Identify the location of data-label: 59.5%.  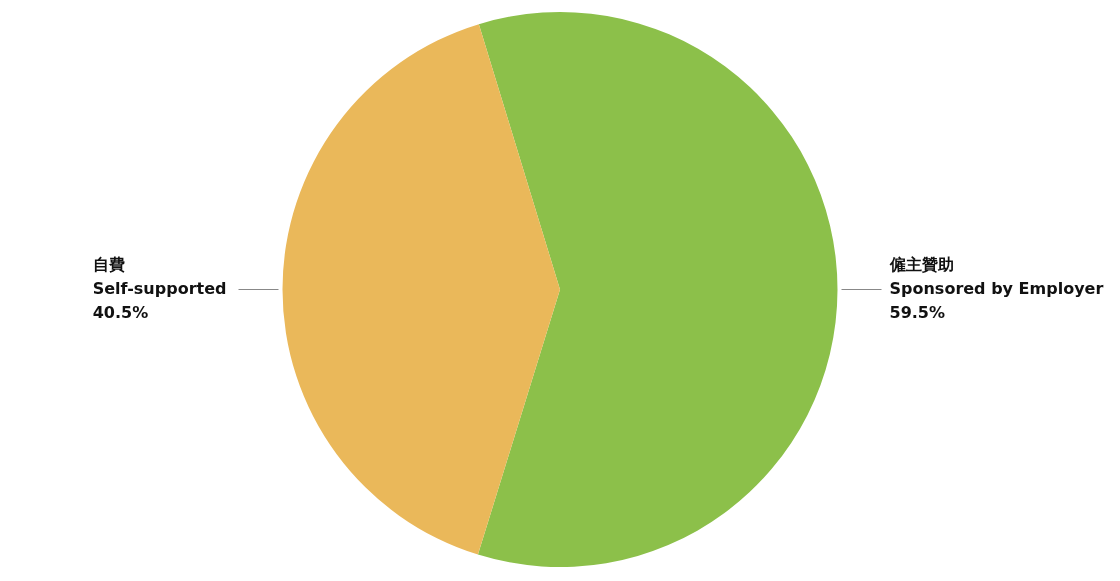
(917, 312).